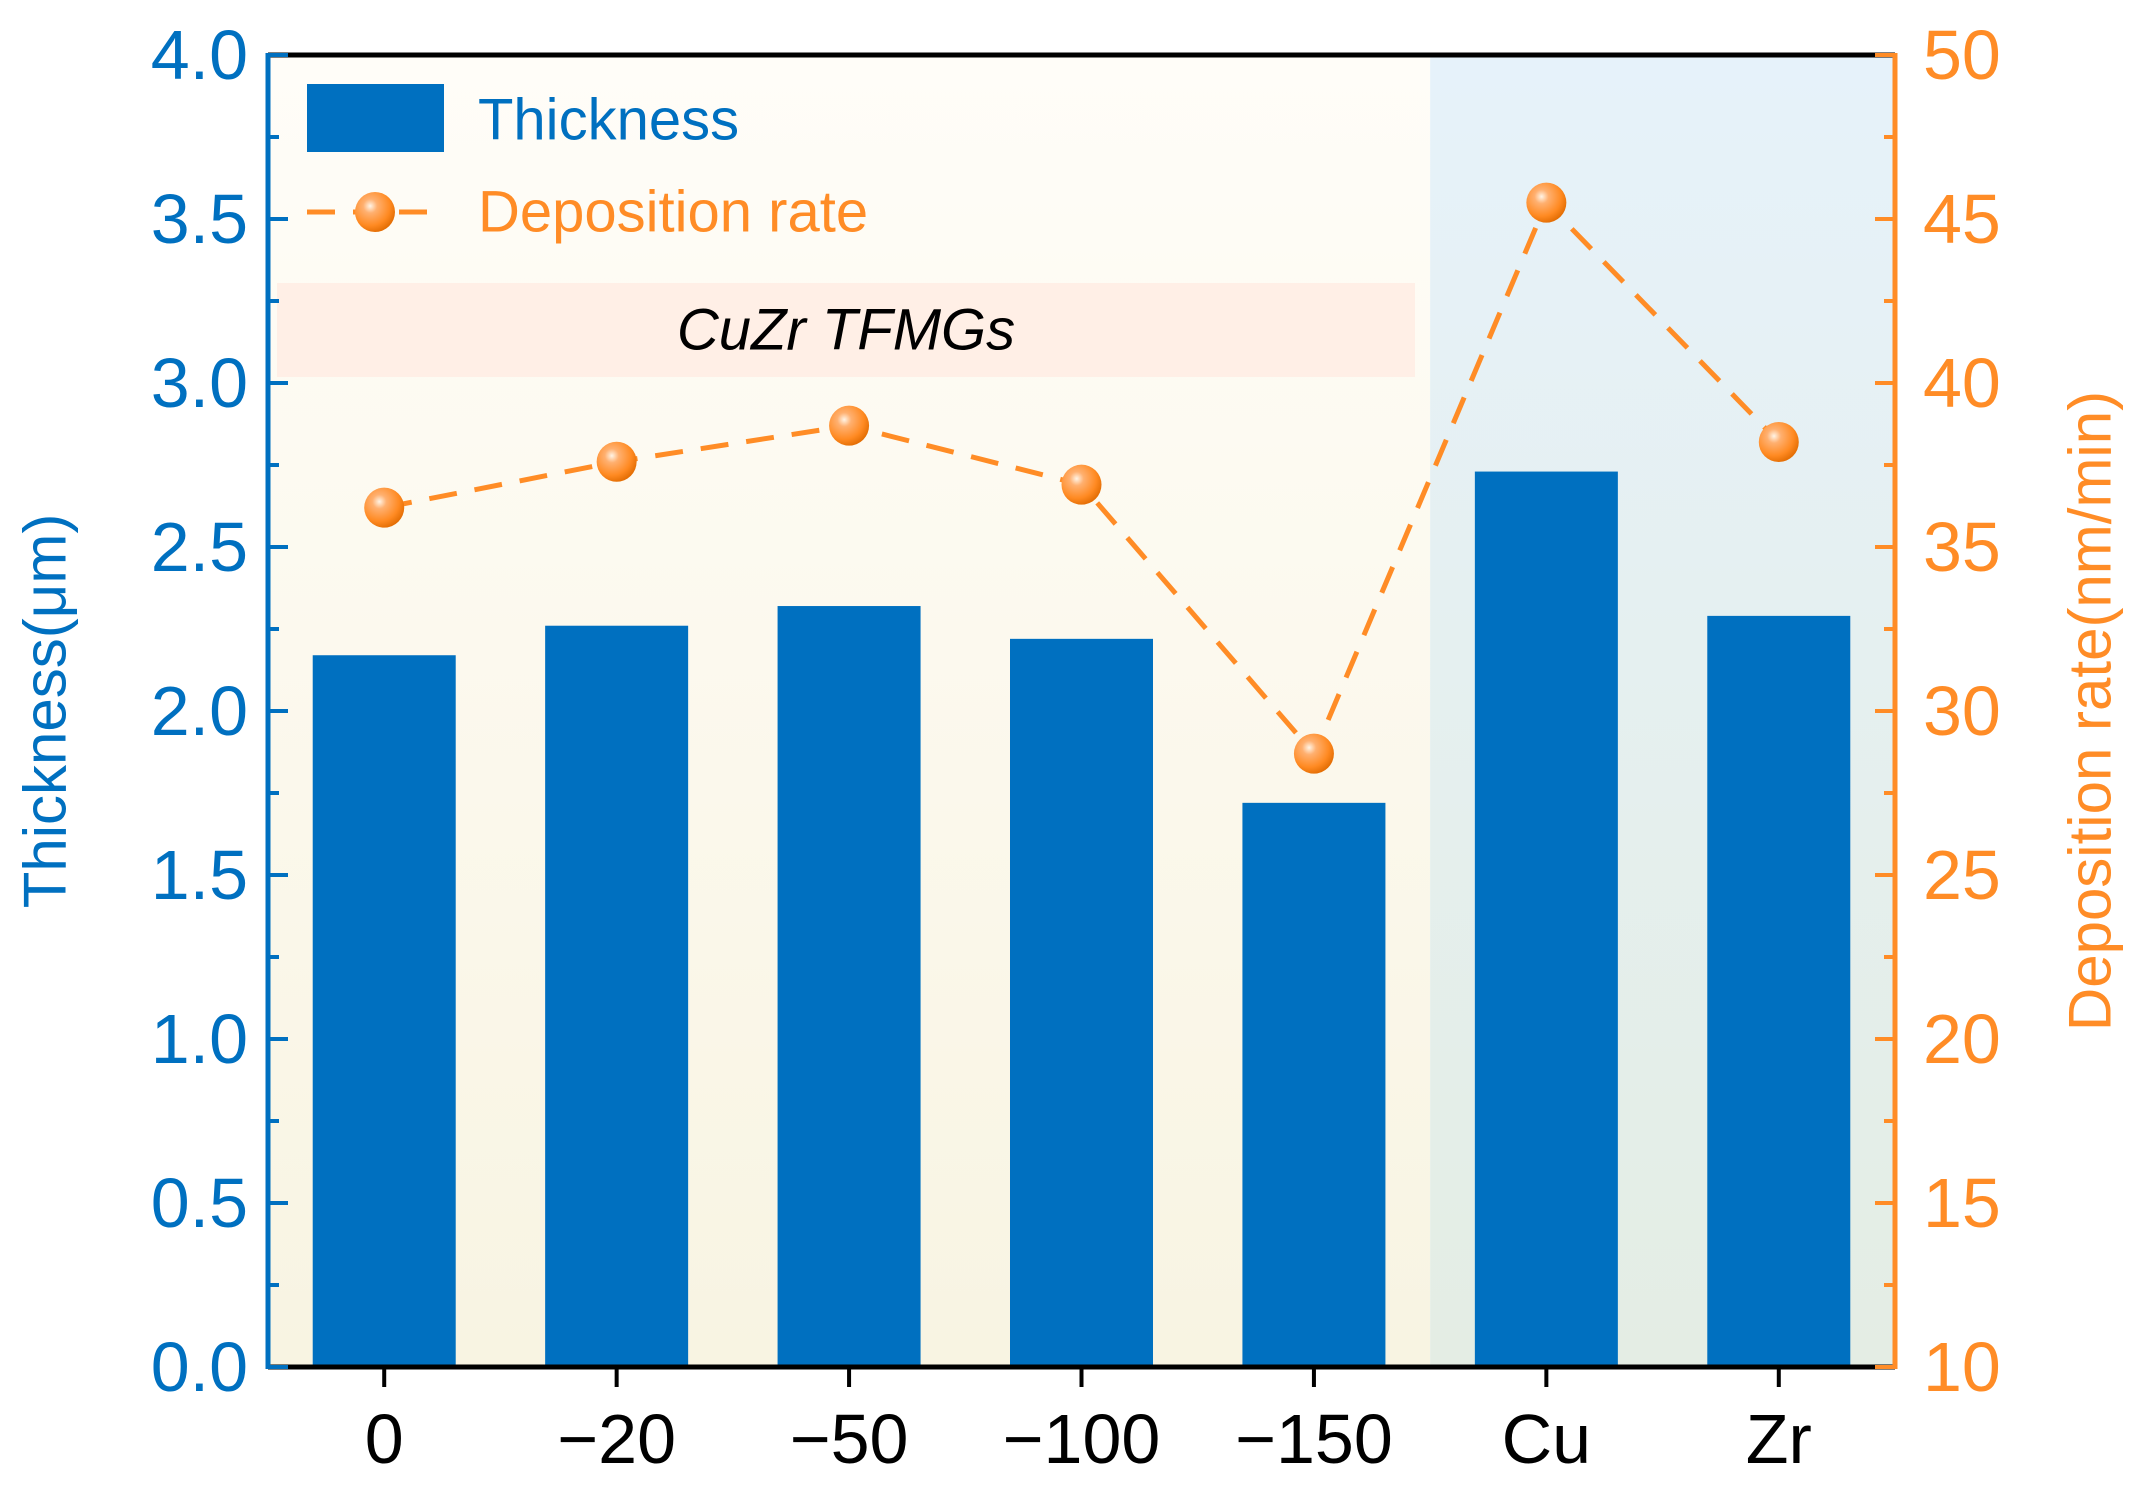 The image size is (2138, 1486). I want to click on x-tick-label-4: −150, so click(1314, 1439).